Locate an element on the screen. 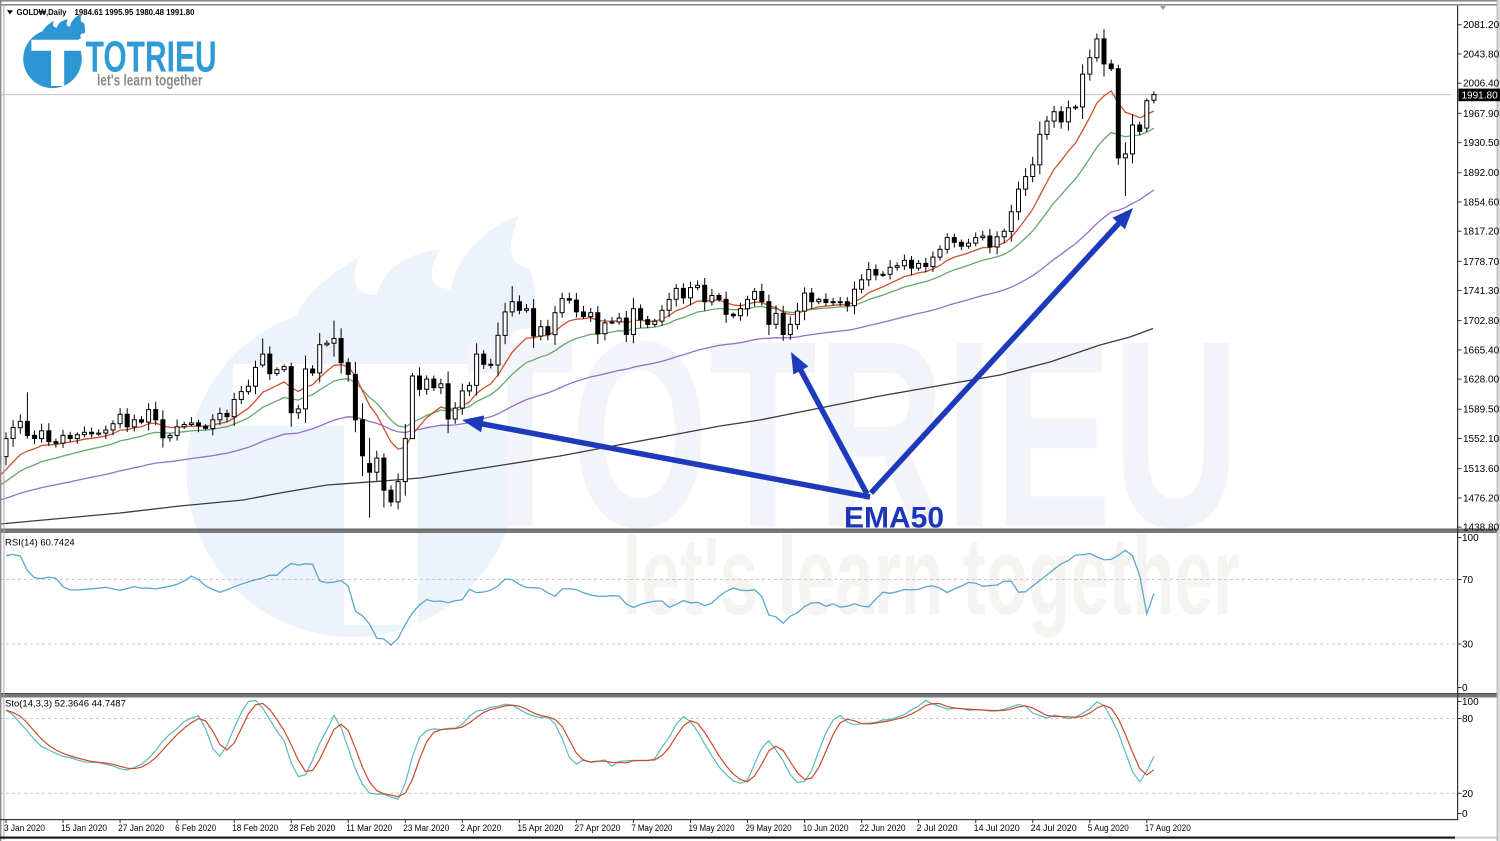 The height and width of the screenshot is (841, 1500). svg-text: RSI(14) 60.7424 is located at coordinates (40, 543).